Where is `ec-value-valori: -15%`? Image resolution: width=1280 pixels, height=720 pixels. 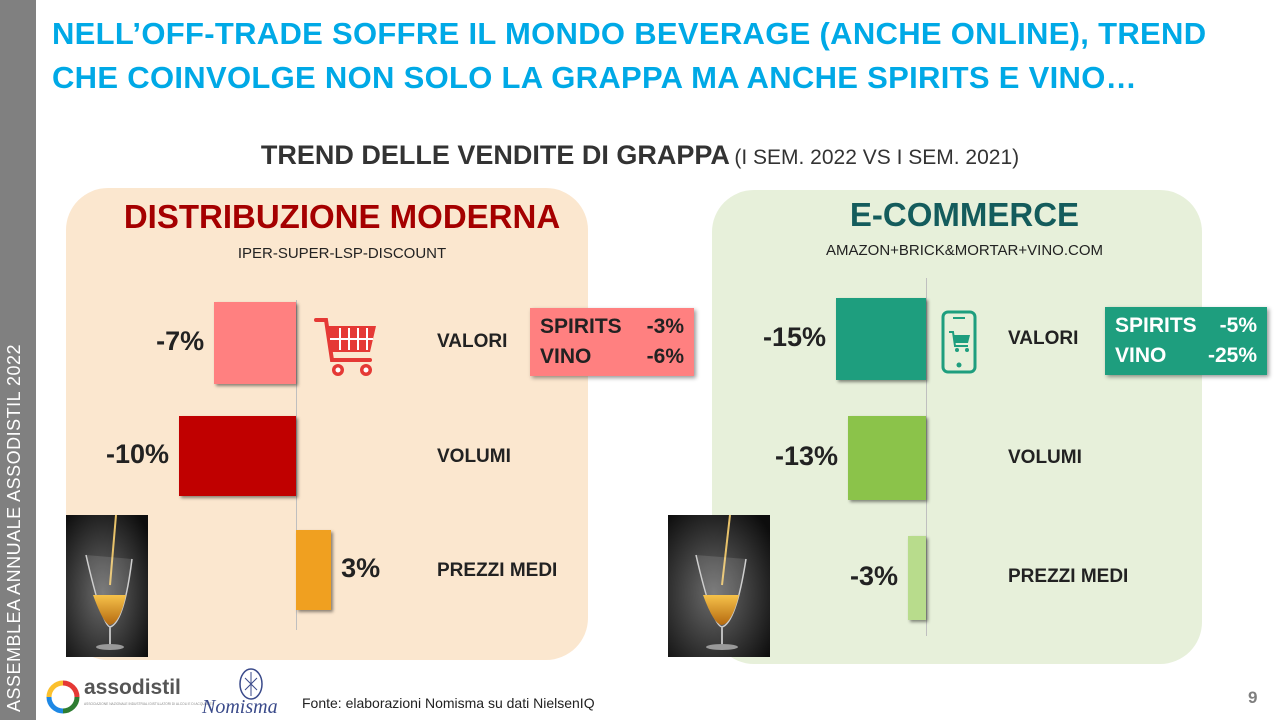
ec-value-valori: -15% is located at coordinates (794, 337).